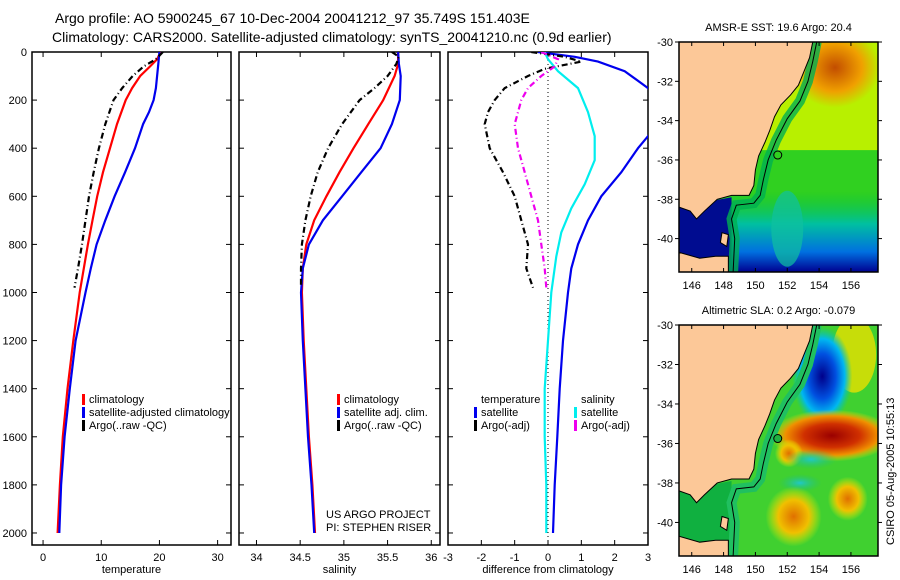 The height and width of the screenshot is (580, 900). Describe the element at coordinates (448, 558) in the screenshot. I see `x-tick-label: -3` at that location.